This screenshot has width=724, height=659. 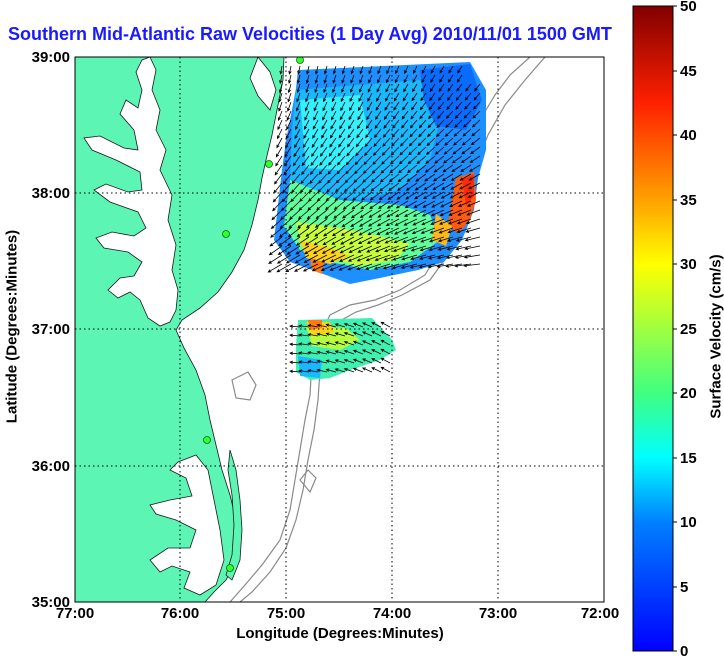 I want to click on x-axis-label: Longitude (Degrees:Minutes), so click(x=340, y=633).